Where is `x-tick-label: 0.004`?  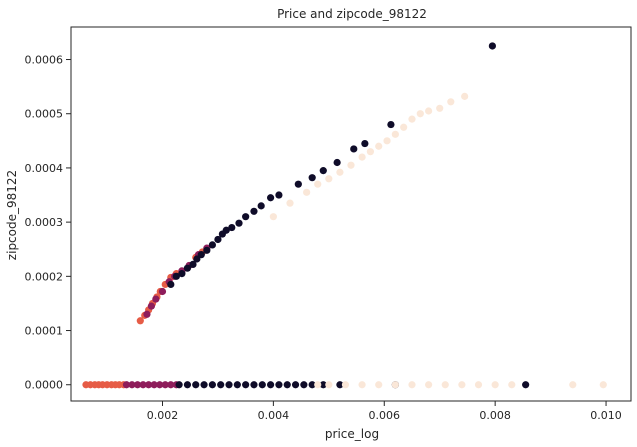 x-tick-label: 0.004 is located at coordinates (274, 415).